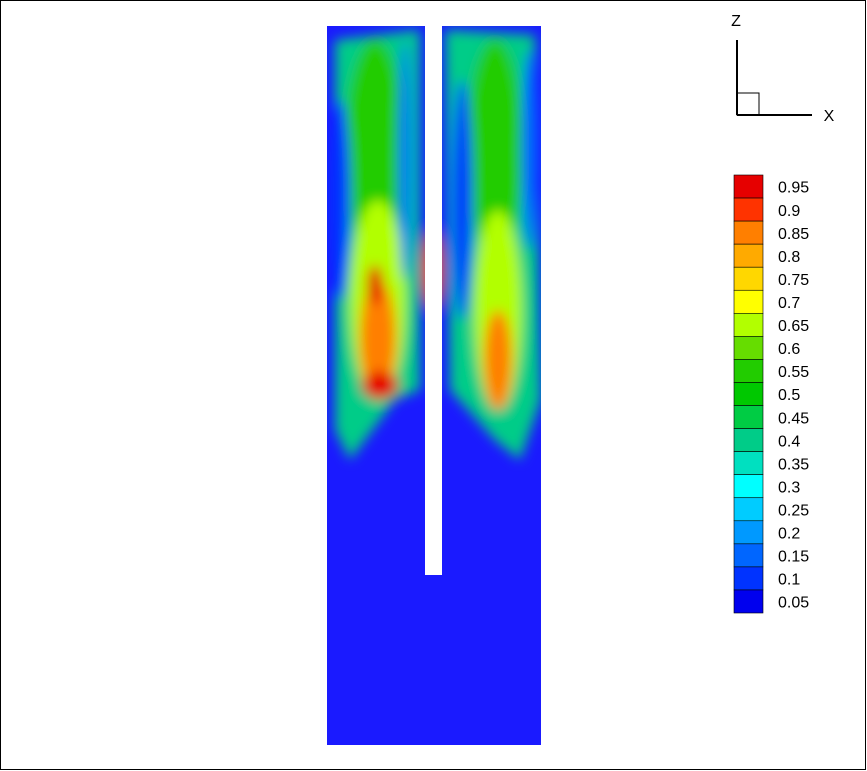 The width and height of the screenshot is (867, 771). I want to click on legend-label: 0.3, so click(789, 487).